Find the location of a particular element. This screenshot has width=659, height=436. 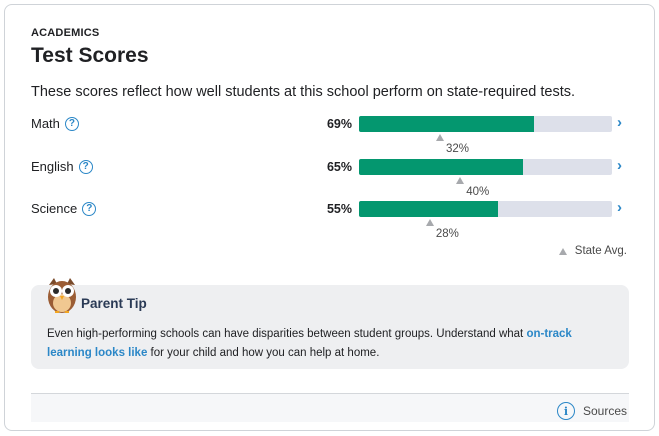

score-percent: 69% is located at coordinates (339, 124).